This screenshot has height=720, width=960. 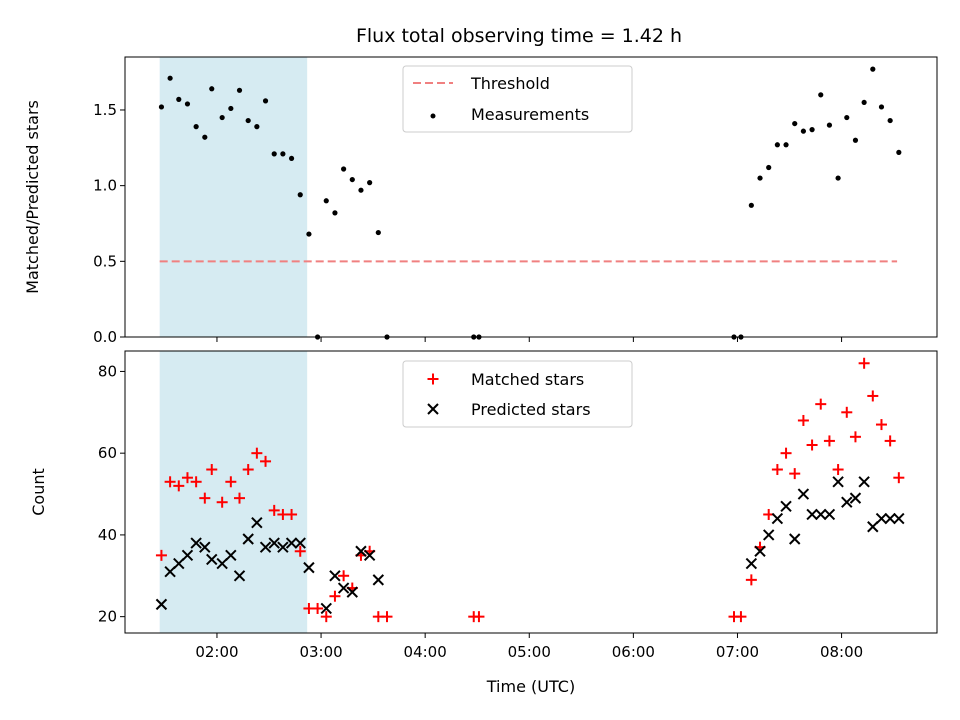 I want to click on x-tick-label: 05:00, so click(x=529, y=652).